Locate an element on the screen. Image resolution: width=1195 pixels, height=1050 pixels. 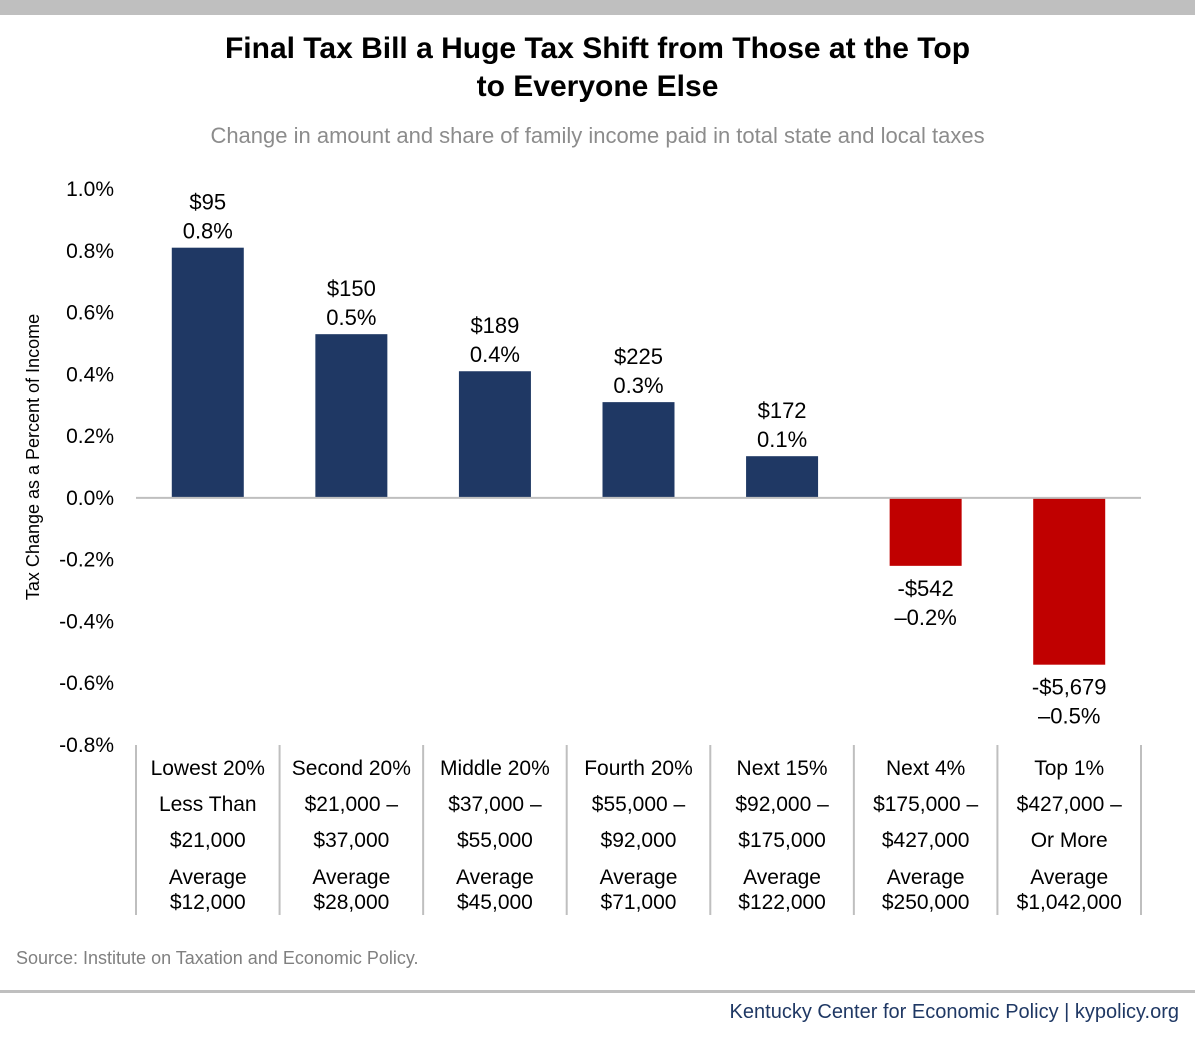
y-tick-label: -0.4% is located at coordinates (86, 621).